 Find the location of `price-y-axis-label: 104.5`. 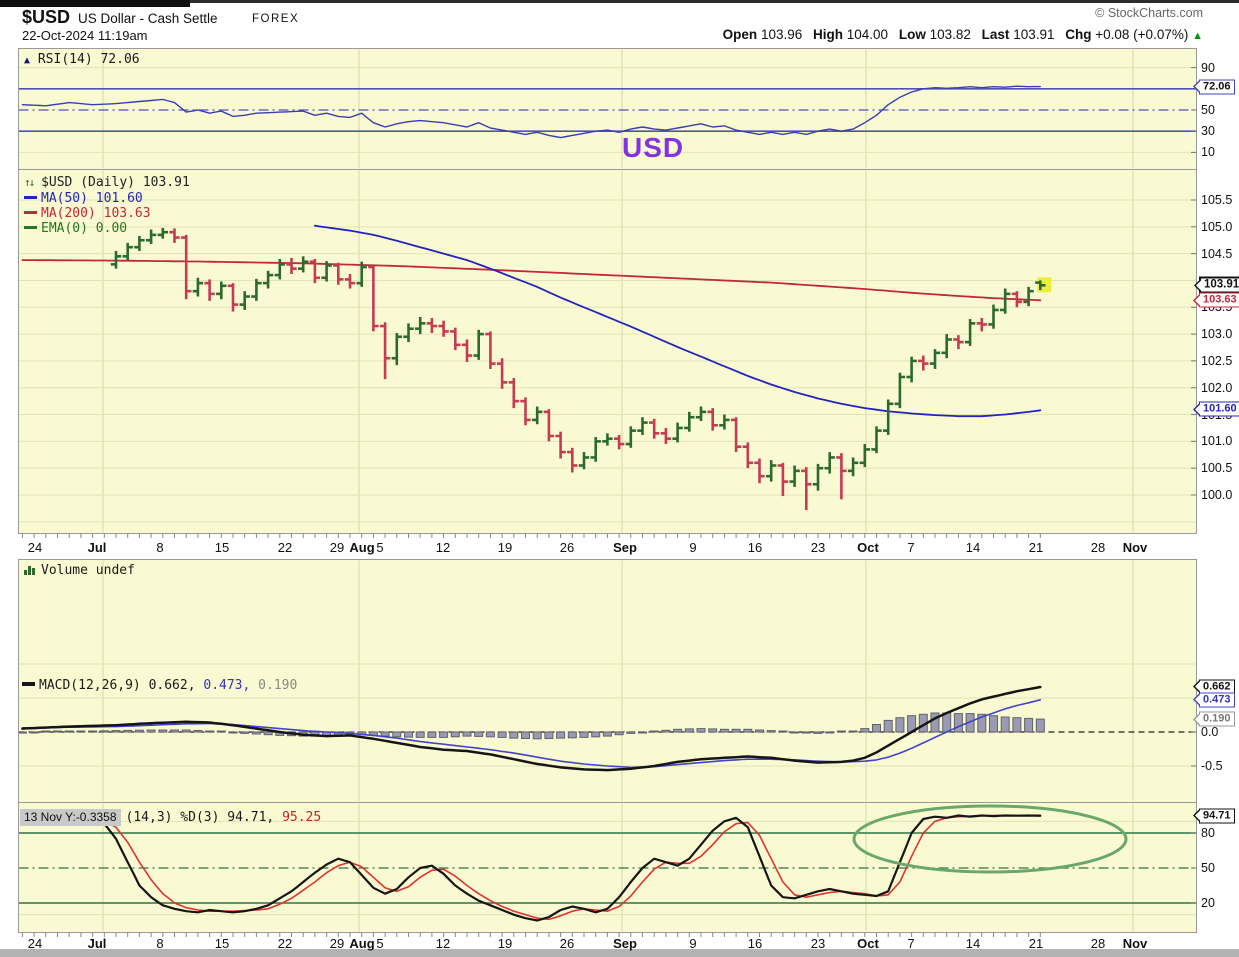

price-y-axis-label: 104.5 is located at coordinates (1217, 253).